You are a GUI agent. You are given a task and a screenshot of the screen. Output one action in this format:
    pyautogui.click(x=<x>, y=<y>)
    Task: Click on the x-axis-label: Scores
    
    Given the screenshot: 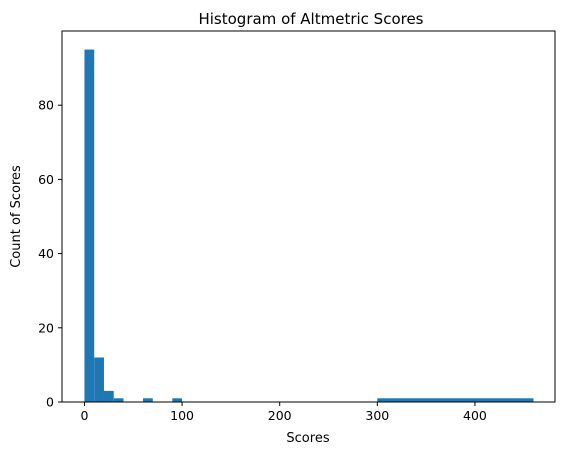 What is the action you would take?
    pyautogui.click(x=307, y=438)
    